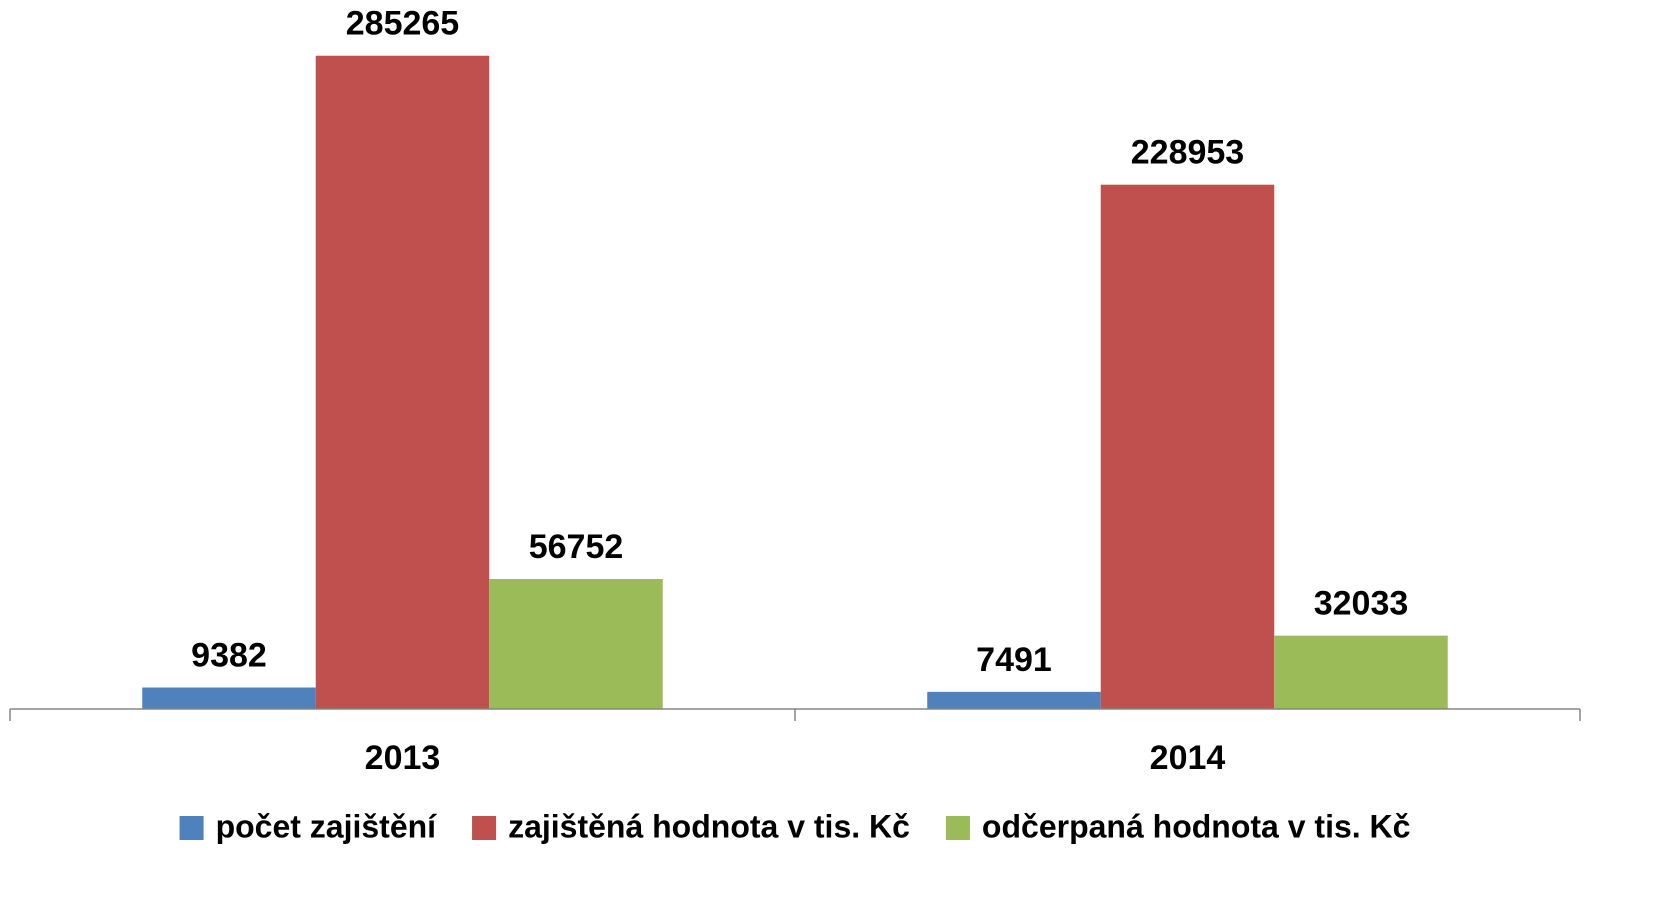 This screenshot has height=901, width=1669. Describe the element at coordinates (1188, 758) in the screenshot. I see `x-tick-label: 2014` at that location.